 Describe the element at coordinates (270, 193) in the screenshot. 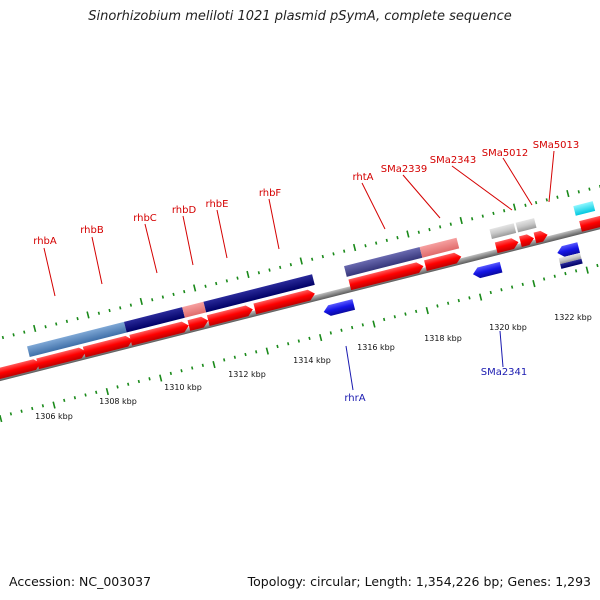

I see `gene-label-rhbF: rhbF` at that location.